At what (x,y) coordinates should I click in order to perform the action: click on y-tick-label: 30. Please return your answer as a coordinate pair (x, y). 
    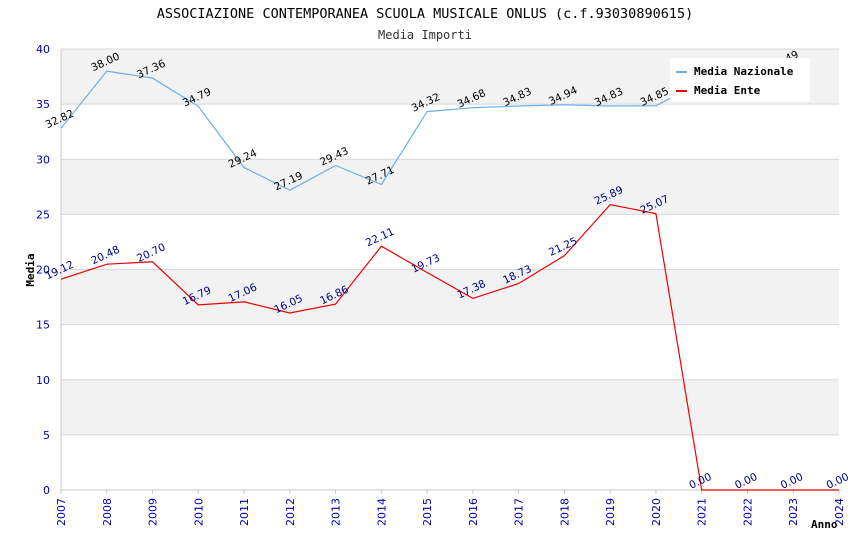
    Looking at the image, I should click on (43, 159).